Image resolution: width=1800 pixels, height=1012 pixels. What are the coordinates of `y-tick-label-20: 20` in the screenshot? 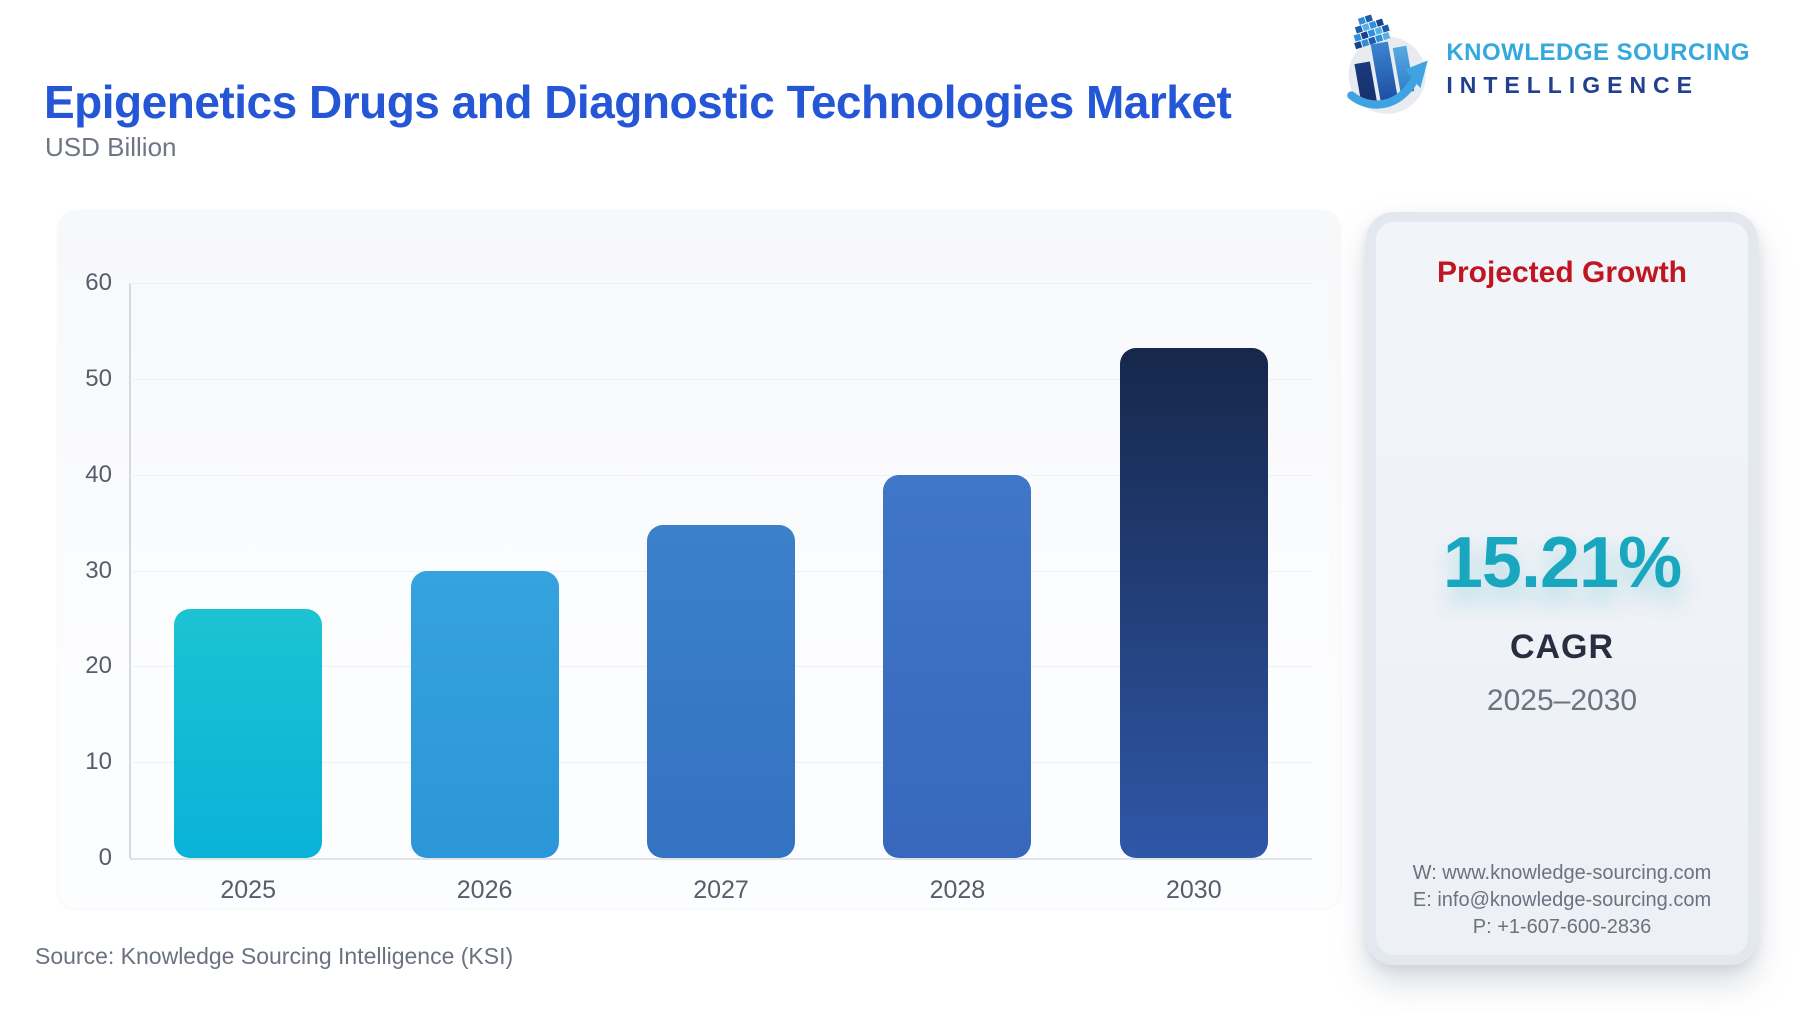 It's located at (98, 666).